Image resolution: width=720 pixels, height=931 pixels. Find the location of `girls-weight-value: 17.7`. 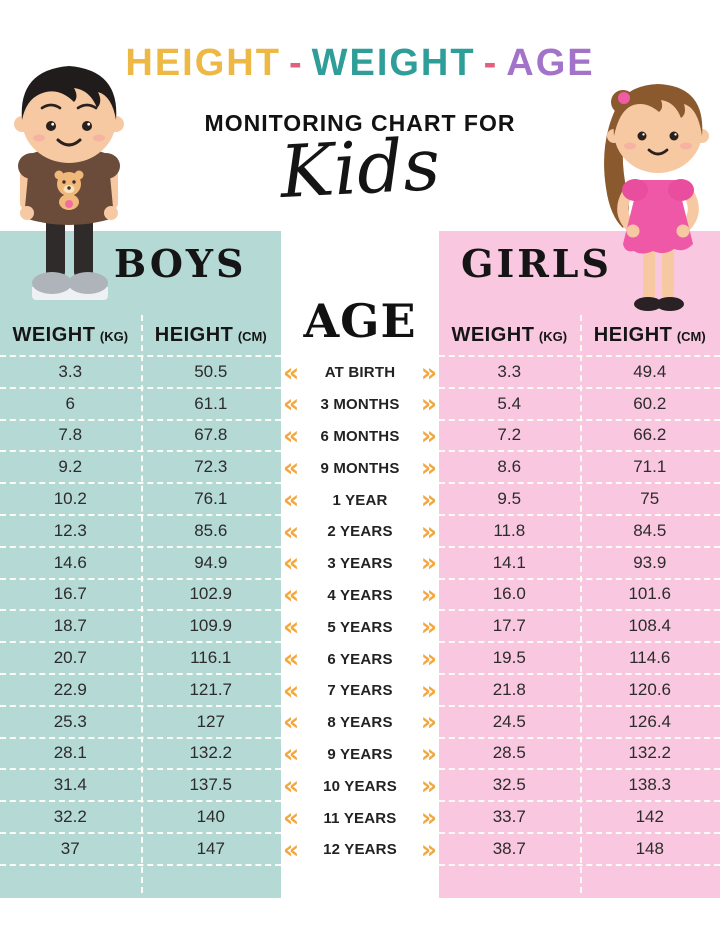

girls-weight-value: 17.7 is located at coordinates (509, 626).